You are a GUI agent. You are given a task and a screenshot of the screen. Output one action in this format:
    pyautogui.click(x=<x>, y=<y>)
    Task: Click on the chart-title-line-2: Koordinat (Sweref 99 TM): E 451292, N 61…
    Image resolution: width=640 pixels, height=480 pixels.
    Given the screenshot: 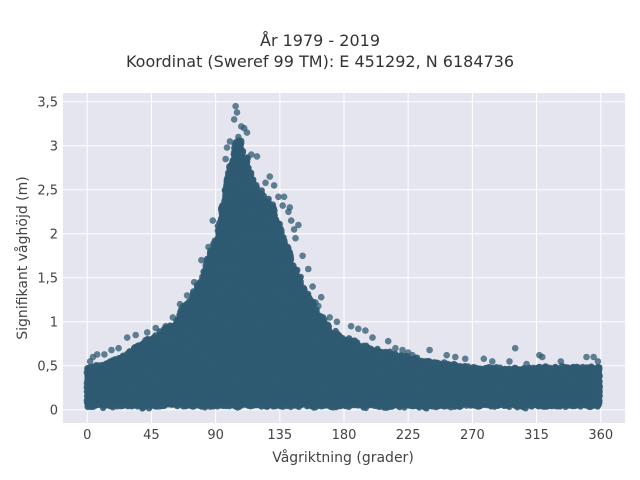 What is the action you would take?
    pyautogui.click(x=320, y=61)
    